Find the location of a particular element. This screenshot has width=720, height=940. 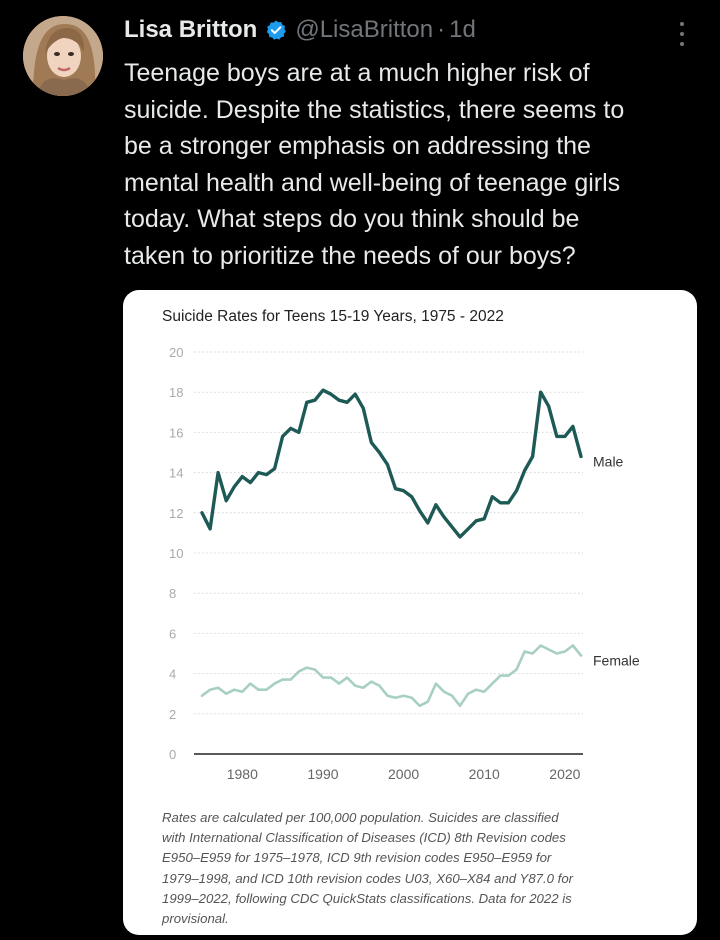

y-tick-label: 16 is located at coordinates (176, 432).